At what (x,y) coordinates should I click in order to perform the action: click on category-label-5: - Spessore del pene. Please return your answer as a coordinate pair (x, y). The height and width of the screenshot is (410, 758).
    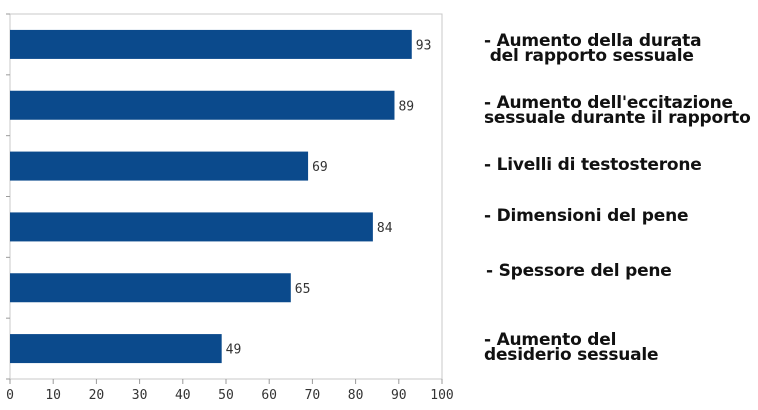
    Looking at the image, I should click on (579, 271).